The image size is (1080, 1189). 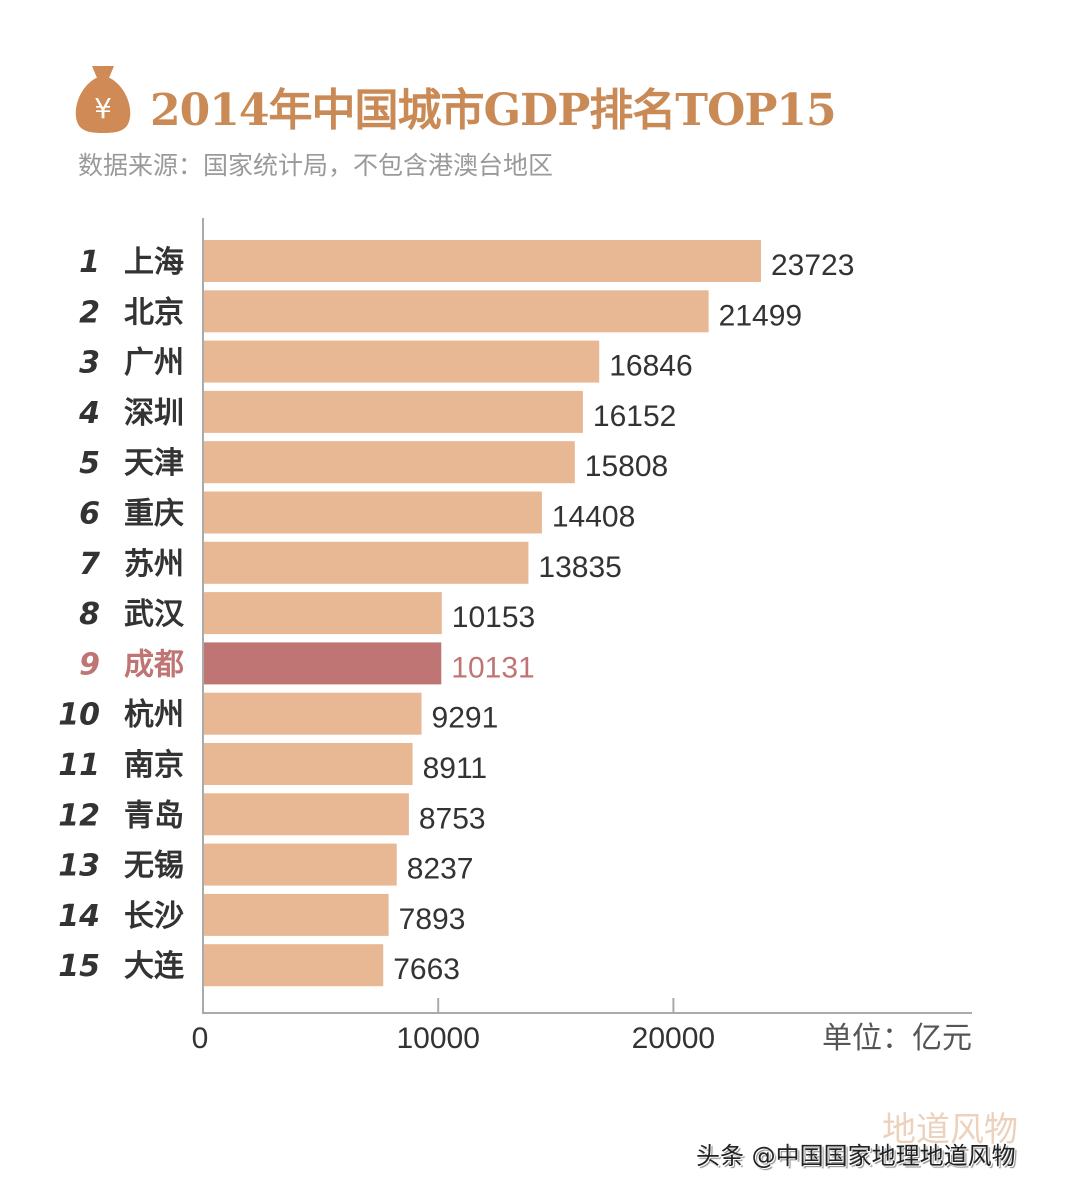 I want to click on city-label: 无锡, so click(x=154, y=866).